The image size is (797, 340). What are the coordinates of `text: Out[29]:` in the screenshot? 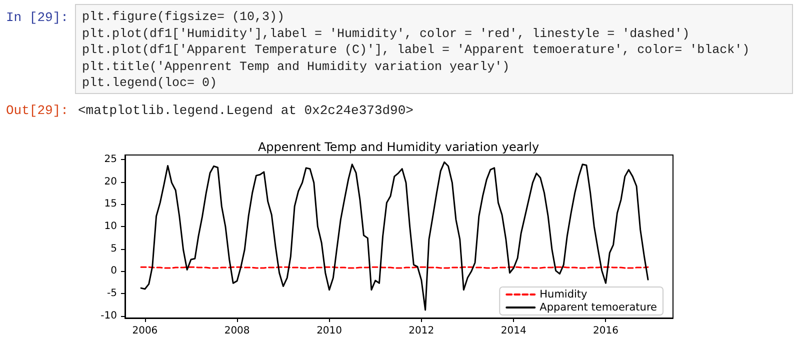 It's located at (37, 110).